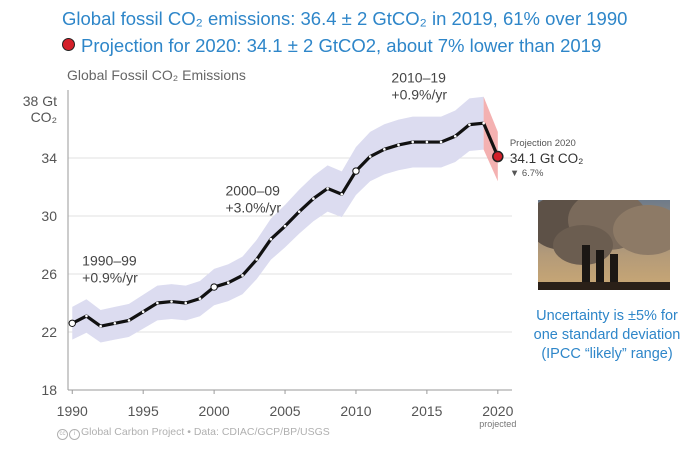  What do you see at coordinates (68, 44) in the screenshot?
I see `projection-marker-icon` at bounding box center [68, 44].